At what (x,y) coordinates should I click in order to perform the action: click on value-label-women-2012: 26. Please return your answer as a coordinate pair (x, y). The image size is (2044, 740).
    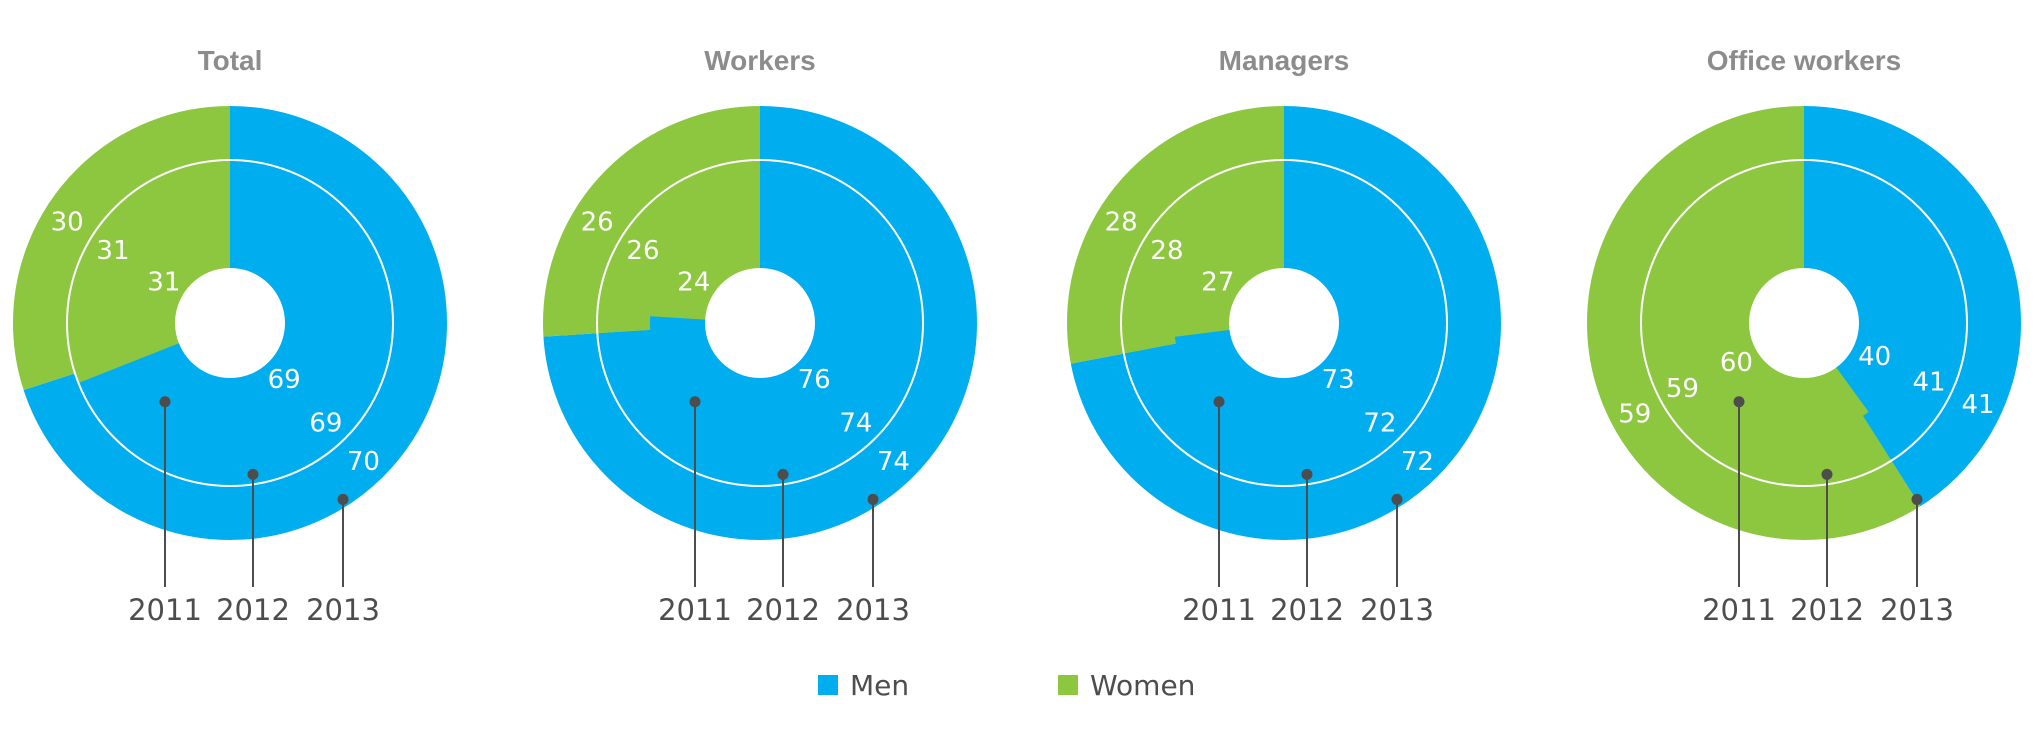
    Looking at the image, I should click on (642, 251).